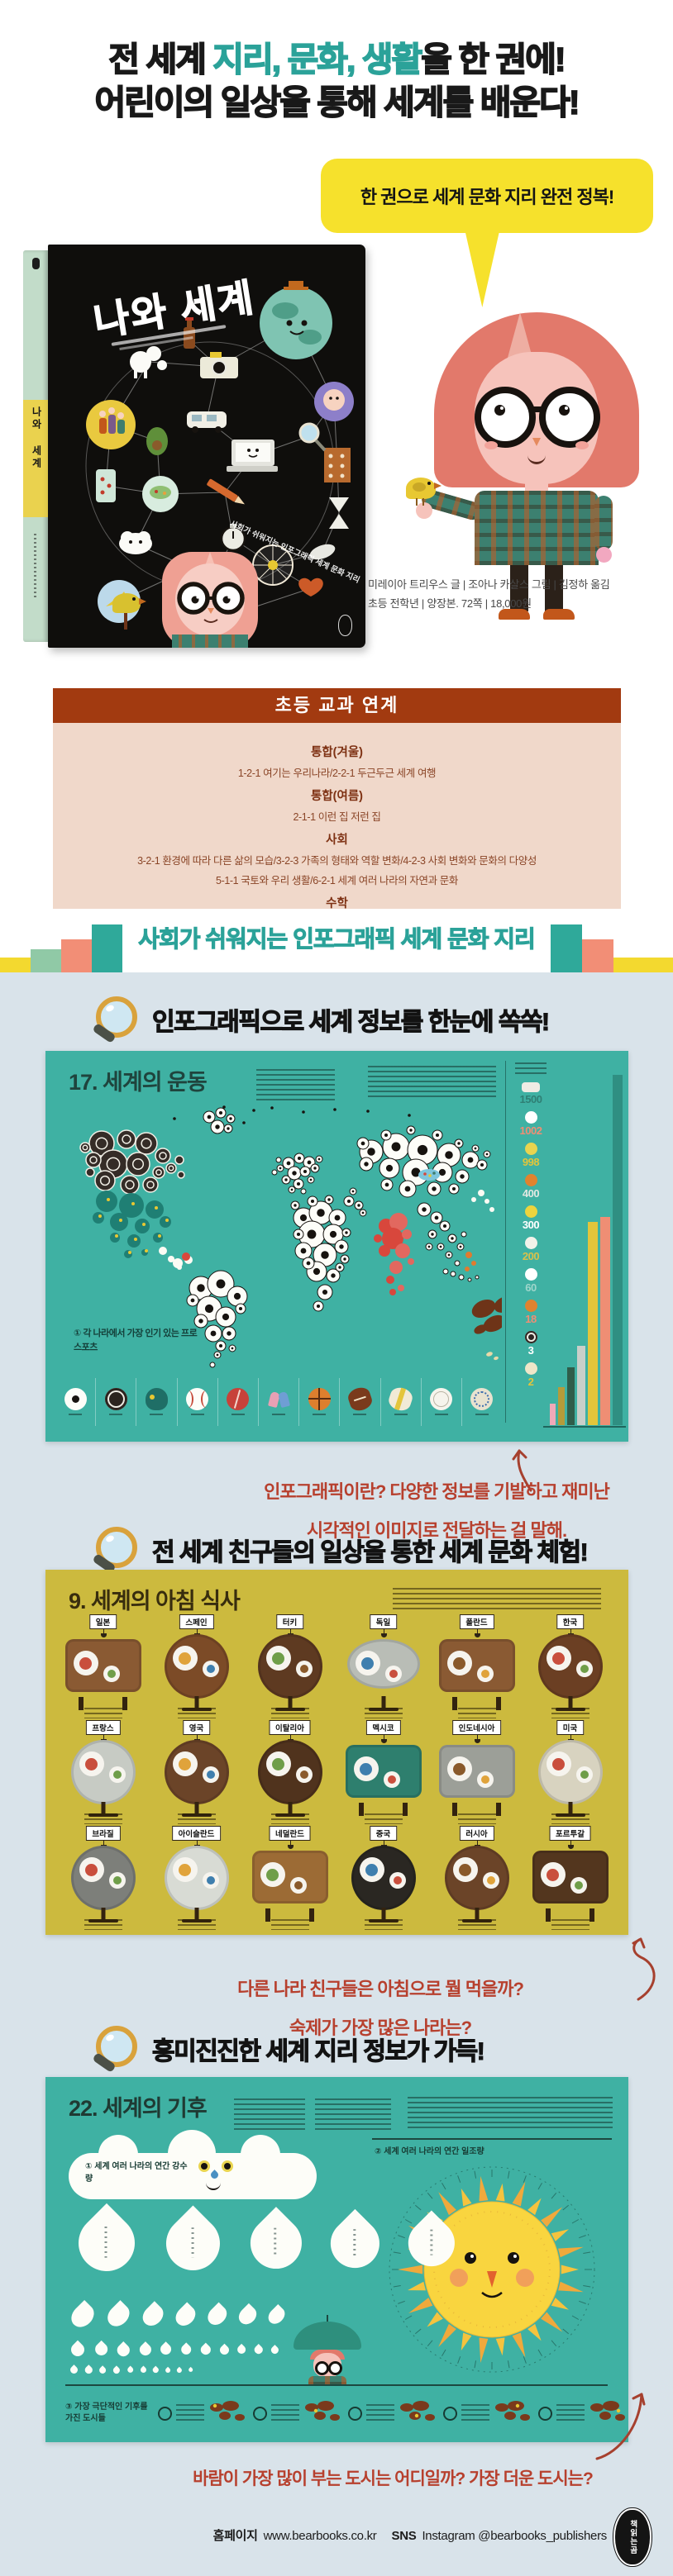  I want to click on shuttlecock-icon, so click(530, 1243).